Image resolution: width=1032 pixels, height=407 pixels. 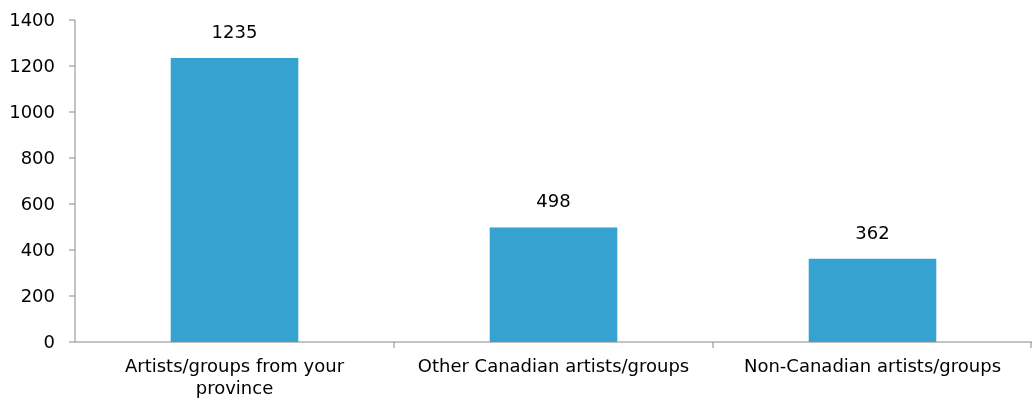 I want to click on y-tick-label: 800, so click(x=37, y=158).